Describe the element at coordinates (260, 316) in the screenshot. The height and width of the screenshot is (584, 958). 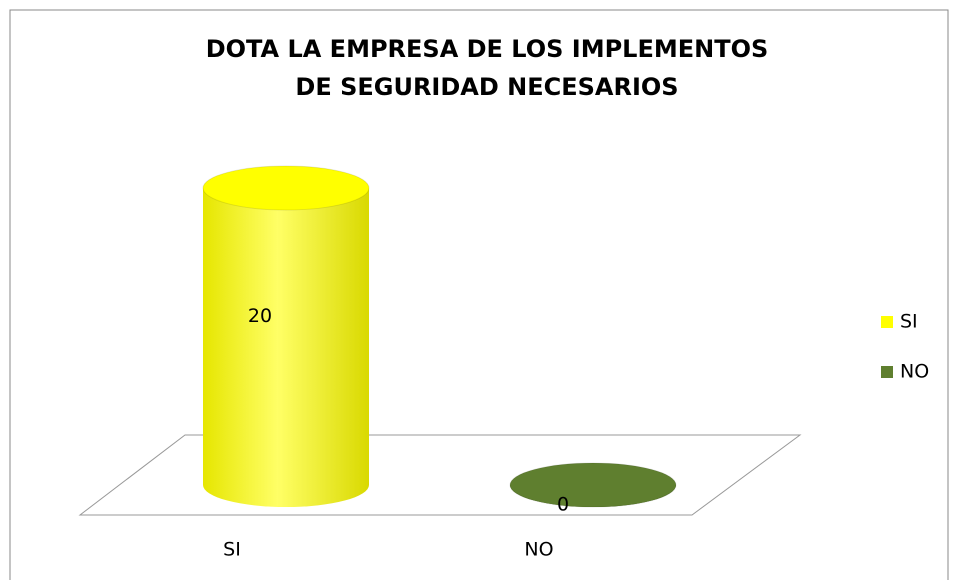
I see `data-label: 20` at that location.